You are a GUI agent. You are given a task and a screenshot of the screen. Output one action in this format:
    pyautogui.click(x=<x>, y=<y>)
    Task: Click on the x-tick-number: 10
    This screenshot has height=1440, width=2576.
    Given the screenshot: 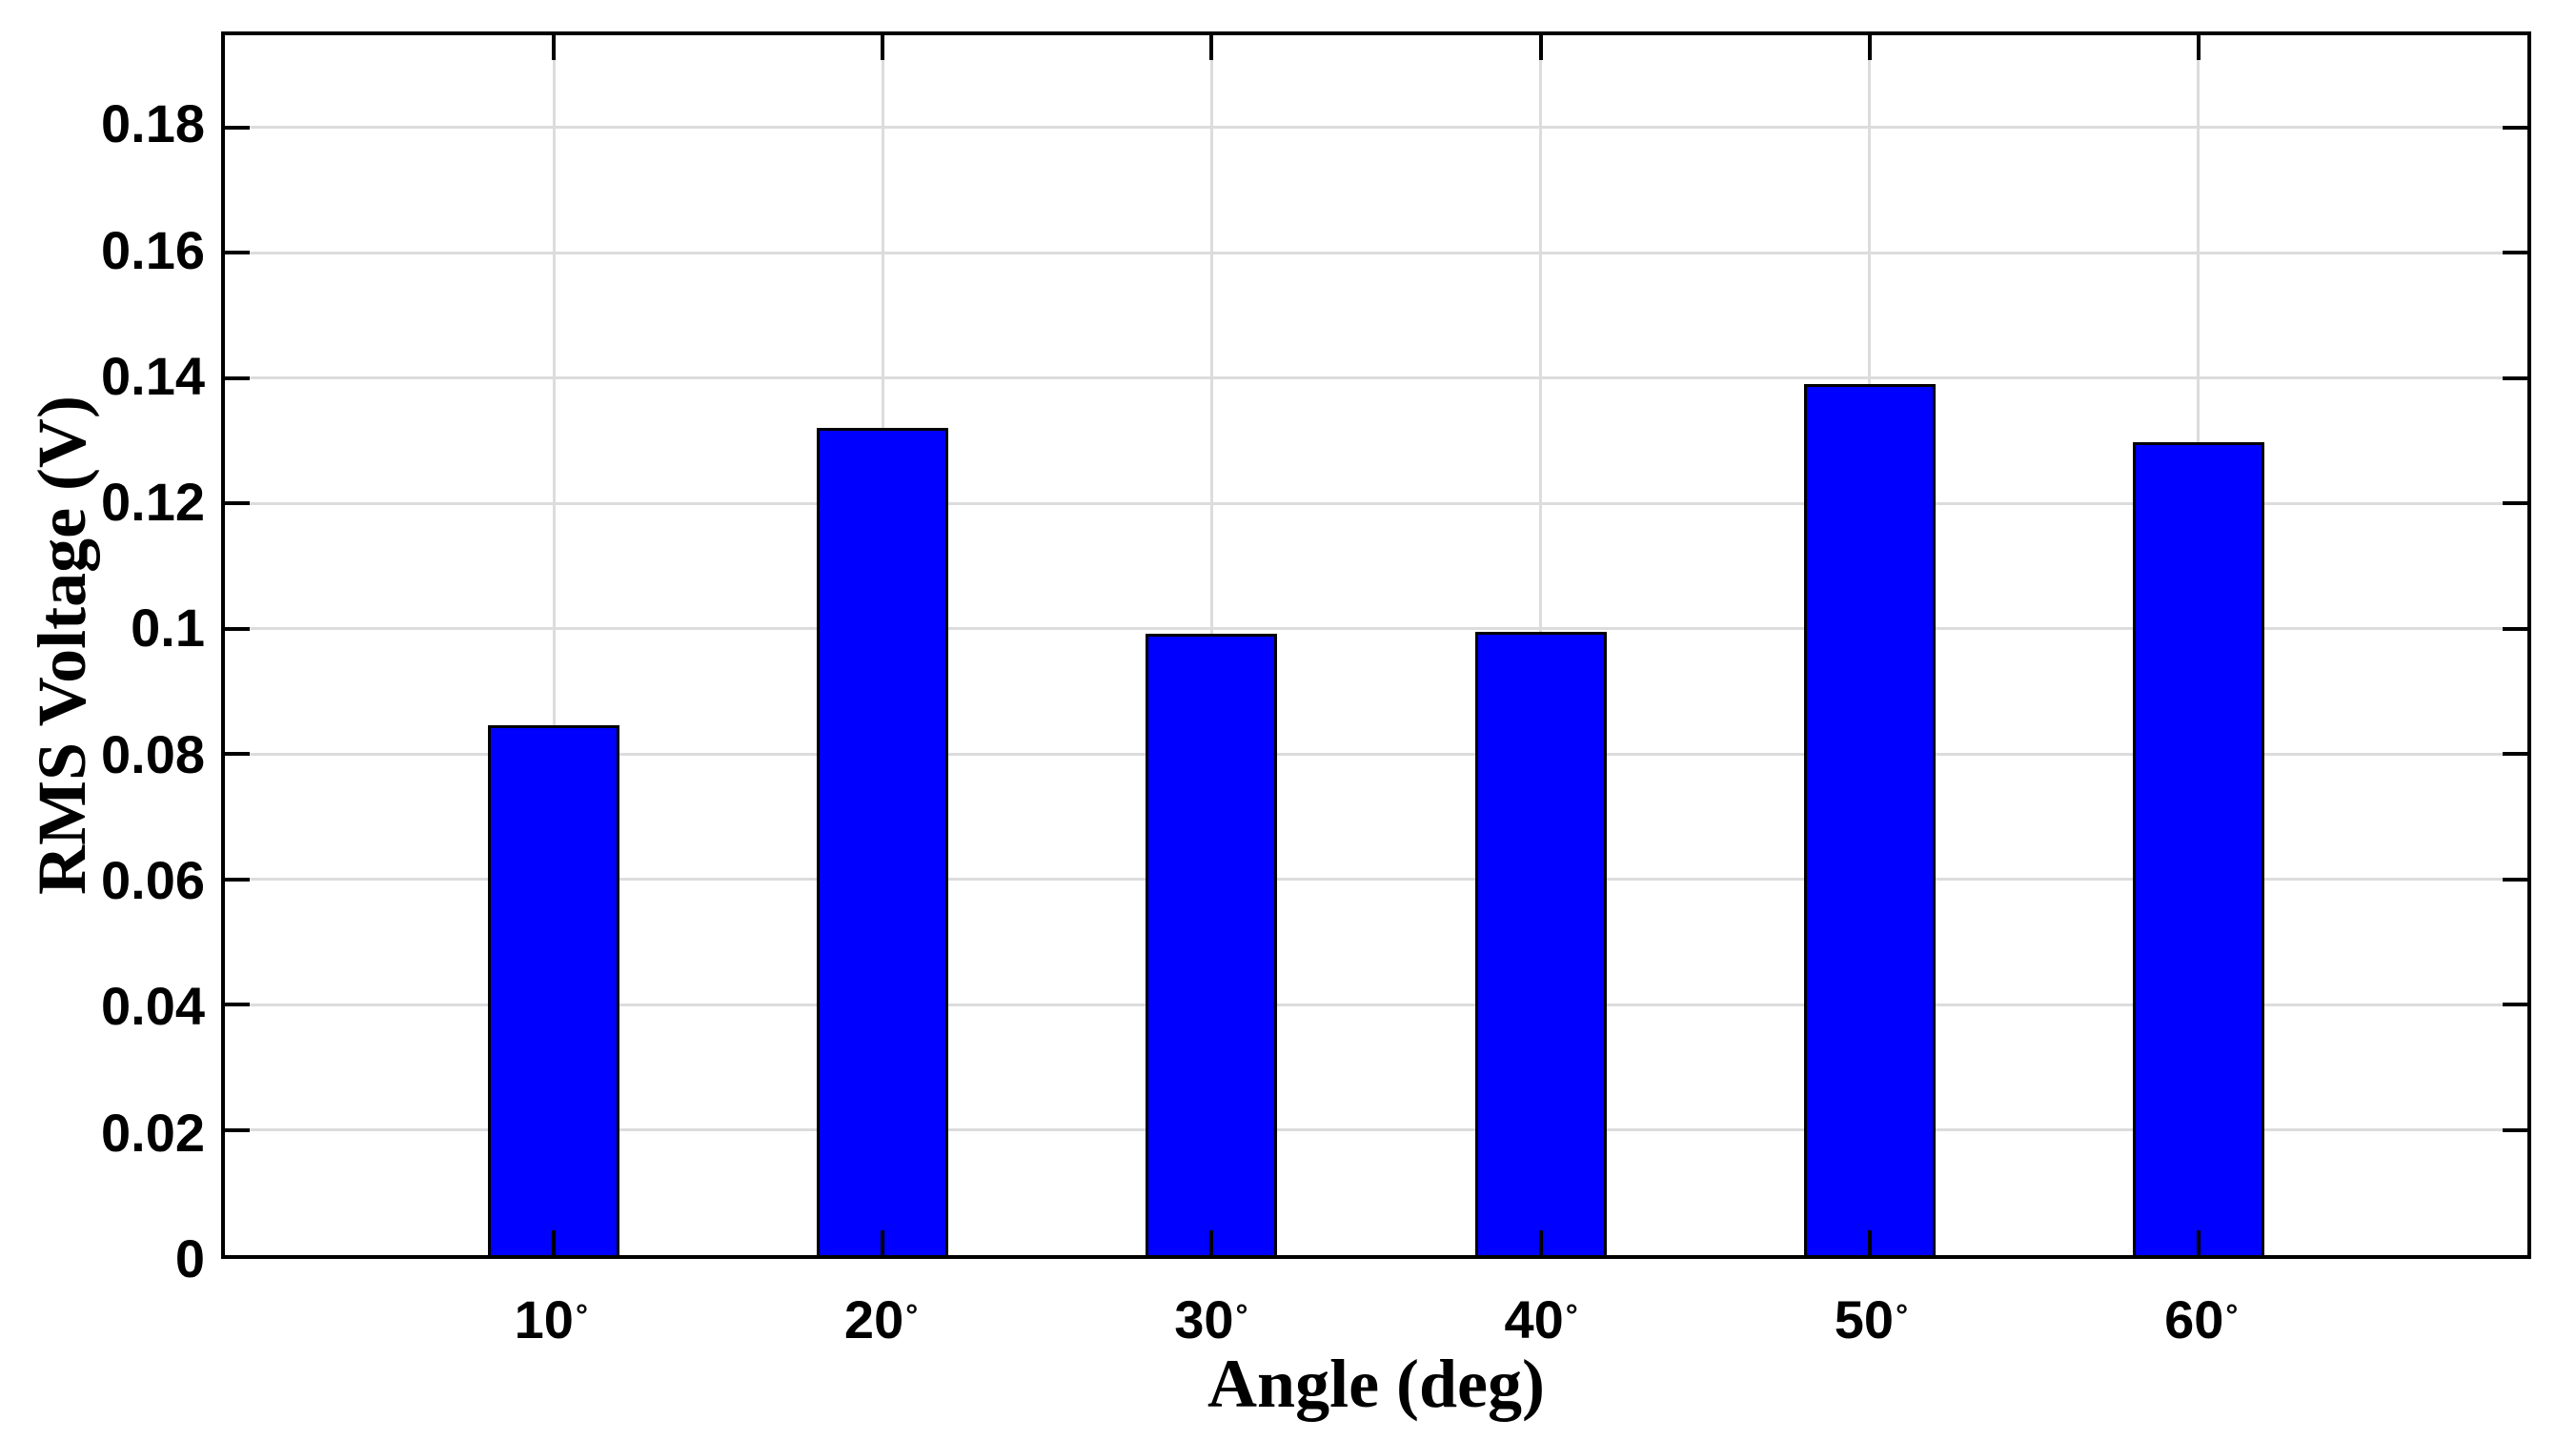 What is the action you would take?
    pyautogui.click(x=544, y=1319)
    